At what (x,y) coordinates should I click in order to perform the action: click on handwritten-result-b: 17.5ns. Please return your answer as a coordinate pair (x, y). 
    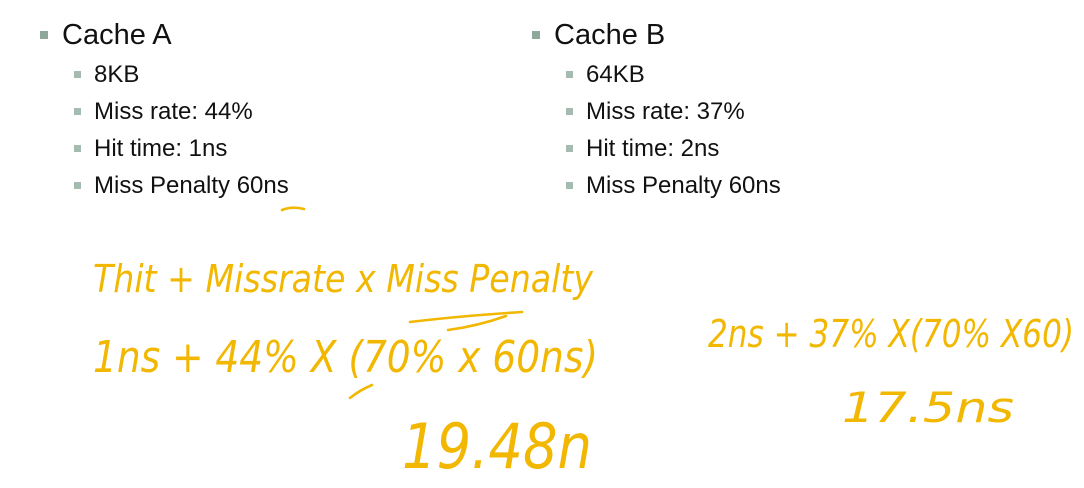
    Looking at the image, I should click on (928, 407).